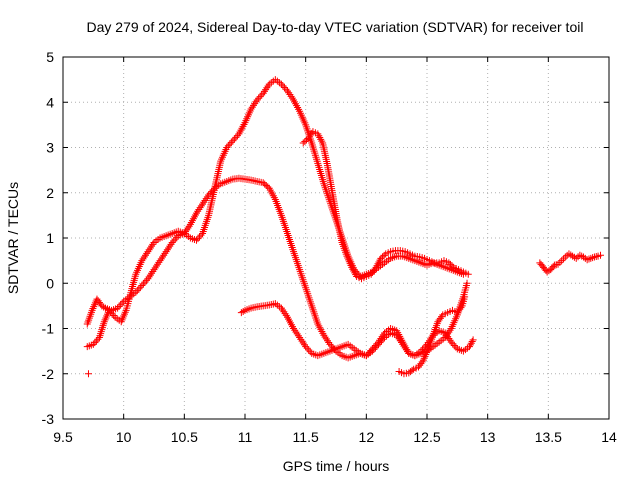 This screenshot has height=480, width=640. Describe the element at coordinates (50, 193) in the screenshot. I see `y-tick-label: 2` at that location.